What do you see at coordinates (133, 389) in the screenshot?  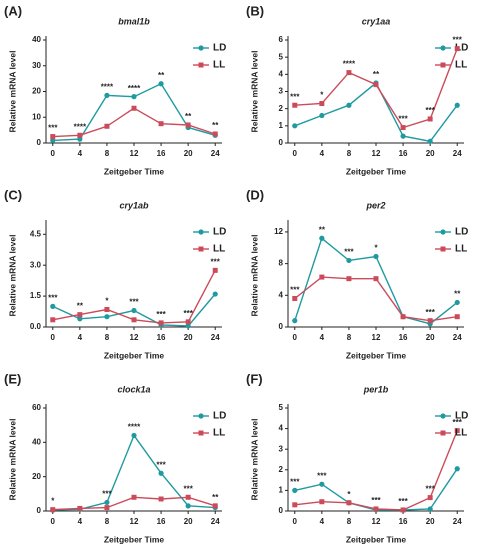 I see `chart-title: clock1a` at bounding box center [133, 389].